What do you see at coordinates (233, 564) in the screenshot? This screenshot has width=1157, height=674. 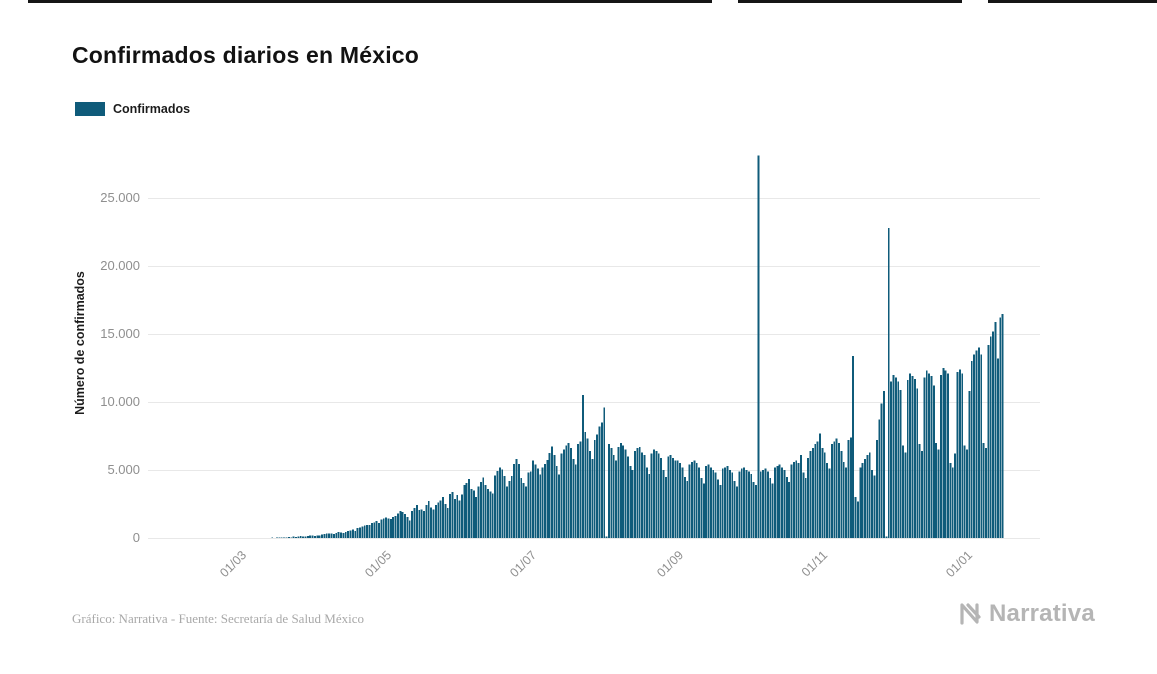 I see `x-tick-label: 01/03` at bounding box center [233, 564].